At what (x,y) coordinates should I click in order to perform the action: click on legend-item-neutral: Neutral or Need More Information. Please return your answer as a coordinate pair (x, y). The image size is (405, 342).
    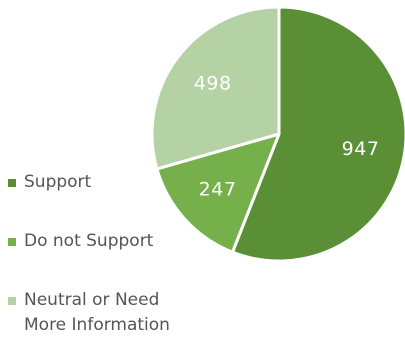
    Looking at the image, I should click on (89, 313).